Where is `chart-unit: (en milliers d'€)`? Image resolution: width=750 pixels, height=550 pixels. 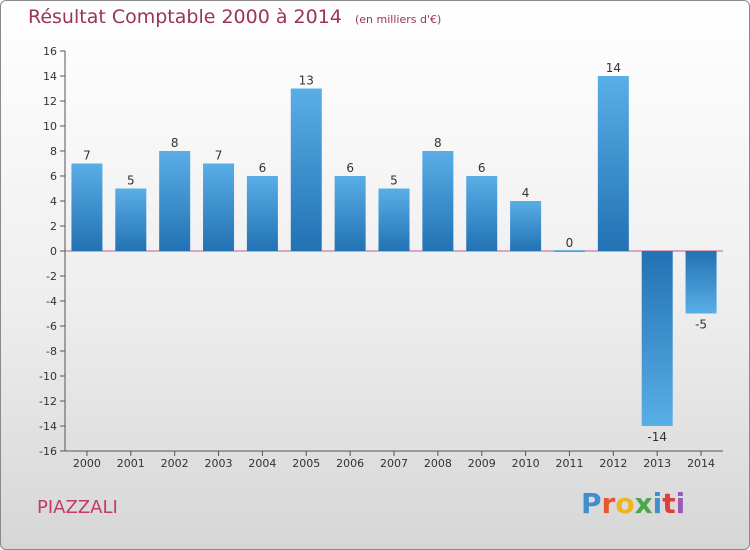 chart-unit: (en milliers d'€) is located at coordinates (398, 19).